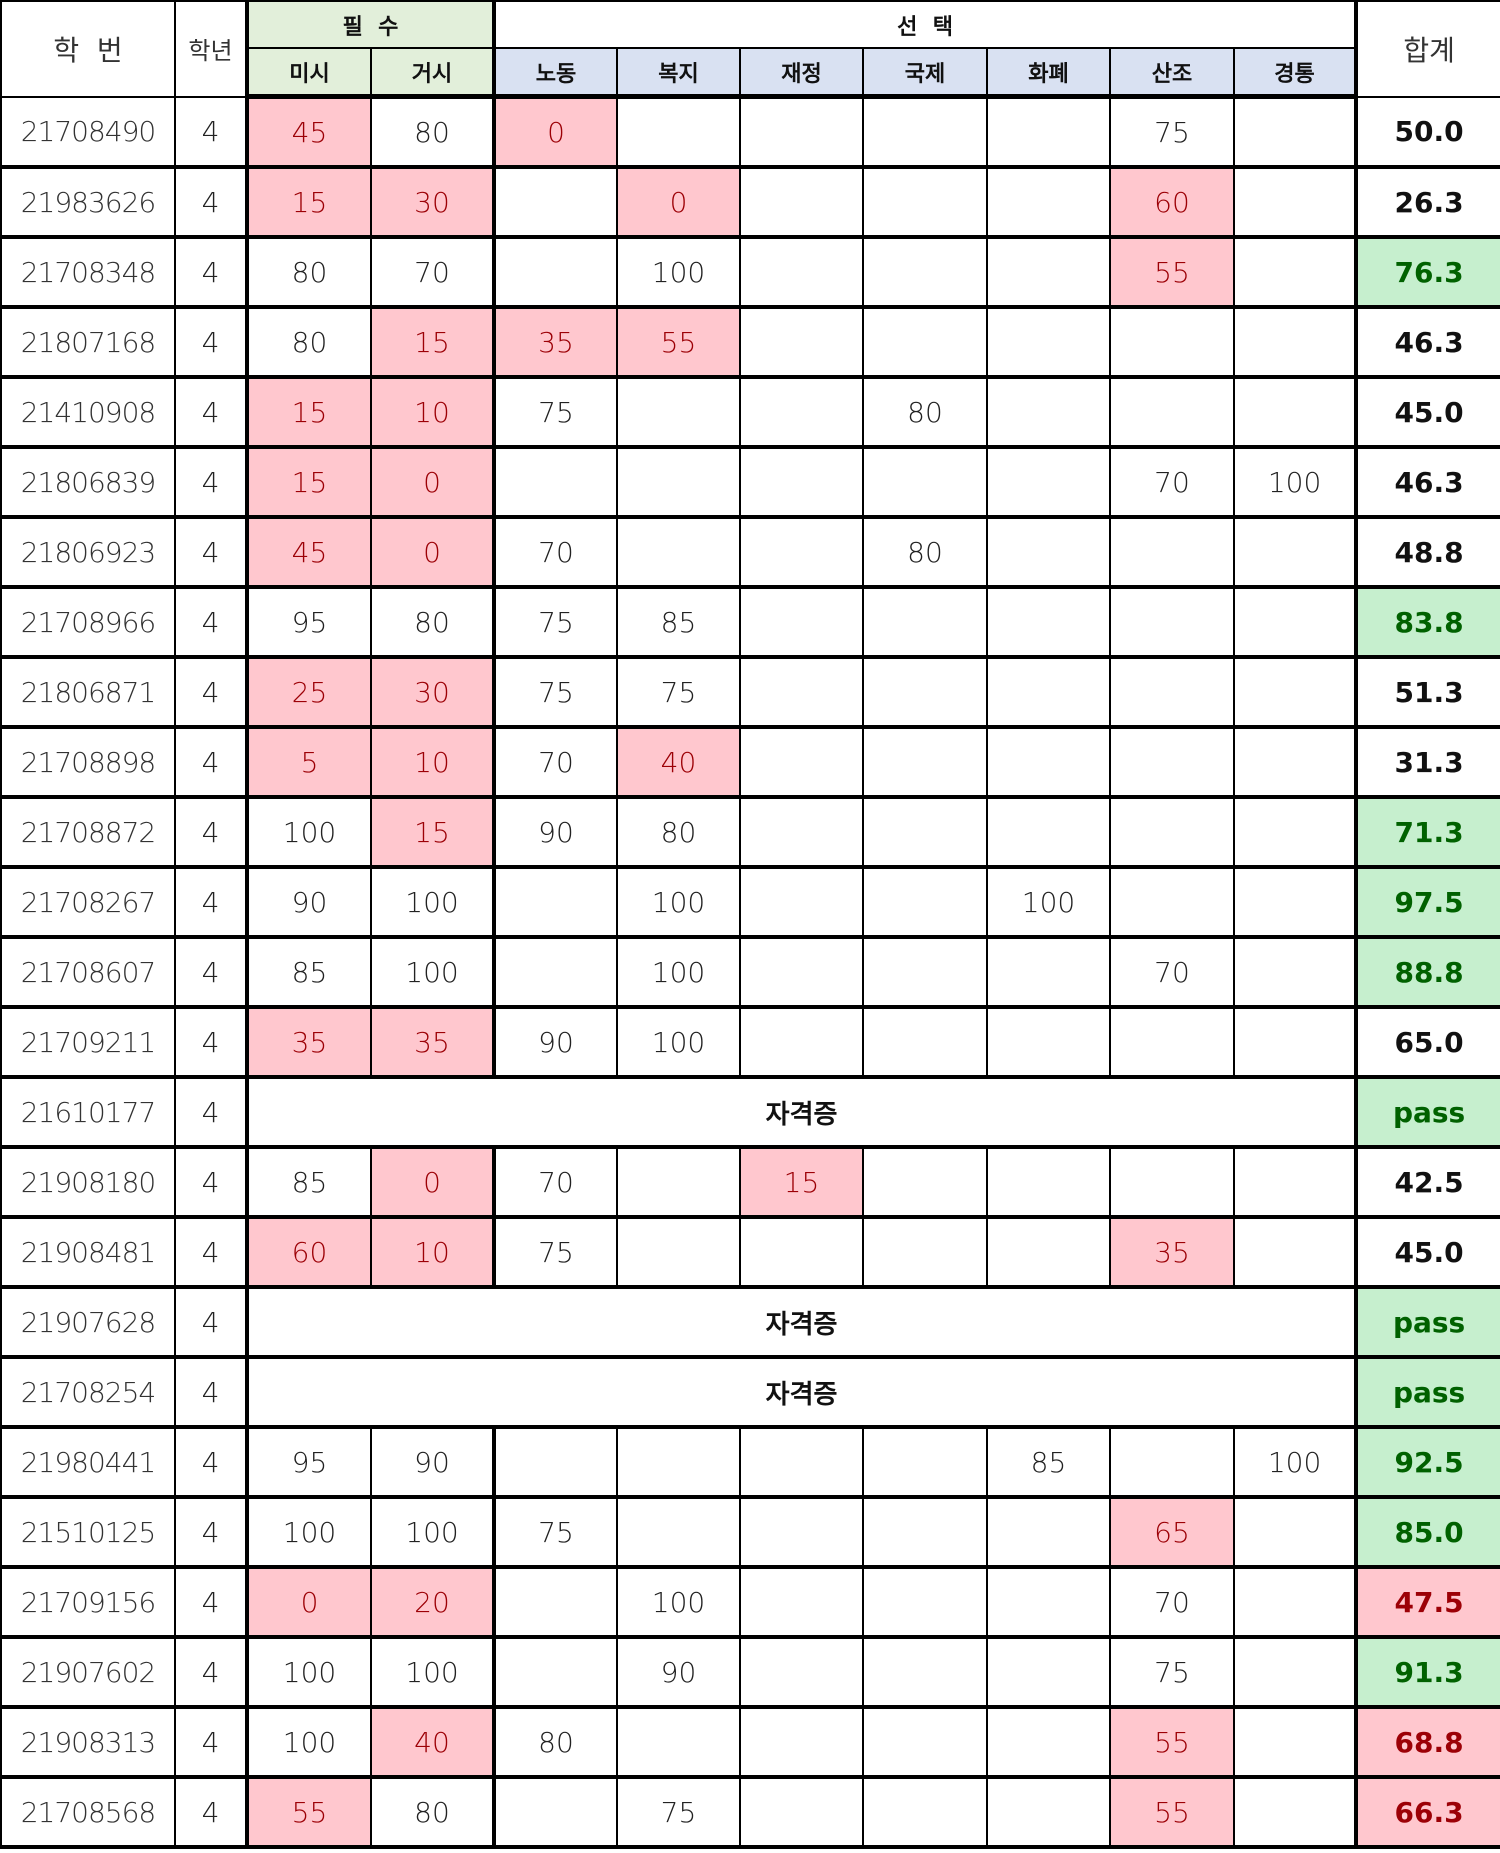 This screenshot has width=1500, height=1853. Describe the element at coordinates (1427, 622) in the screenshot. I see `total-cell: 83.8` at that location.